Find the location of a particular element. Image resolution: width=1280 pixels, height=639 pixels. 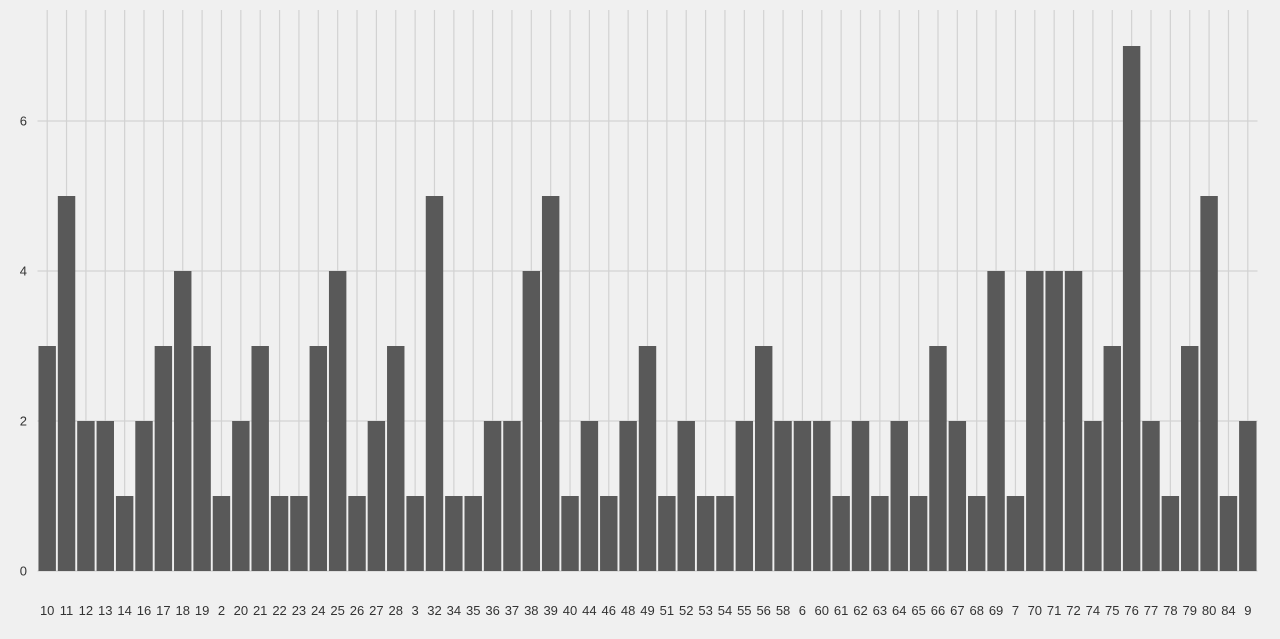

x-tick-label: 3 is located at coordinates (415, 610).